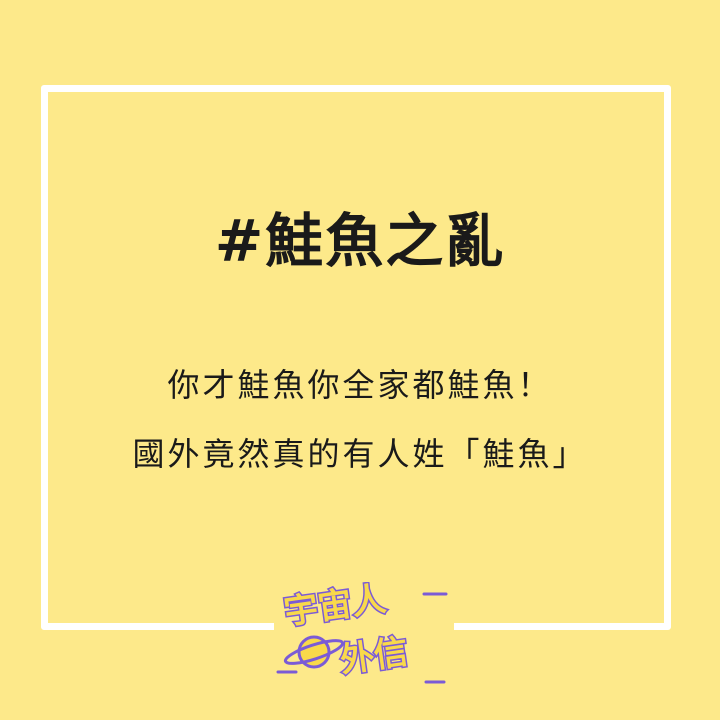 Image resolution: width=720 pixels, height=720 pixels. What do you see at coordinates (360, 241) in the screenshot?
I see `post-title: #鮭魚之亂` at bounding box center [360, 241].